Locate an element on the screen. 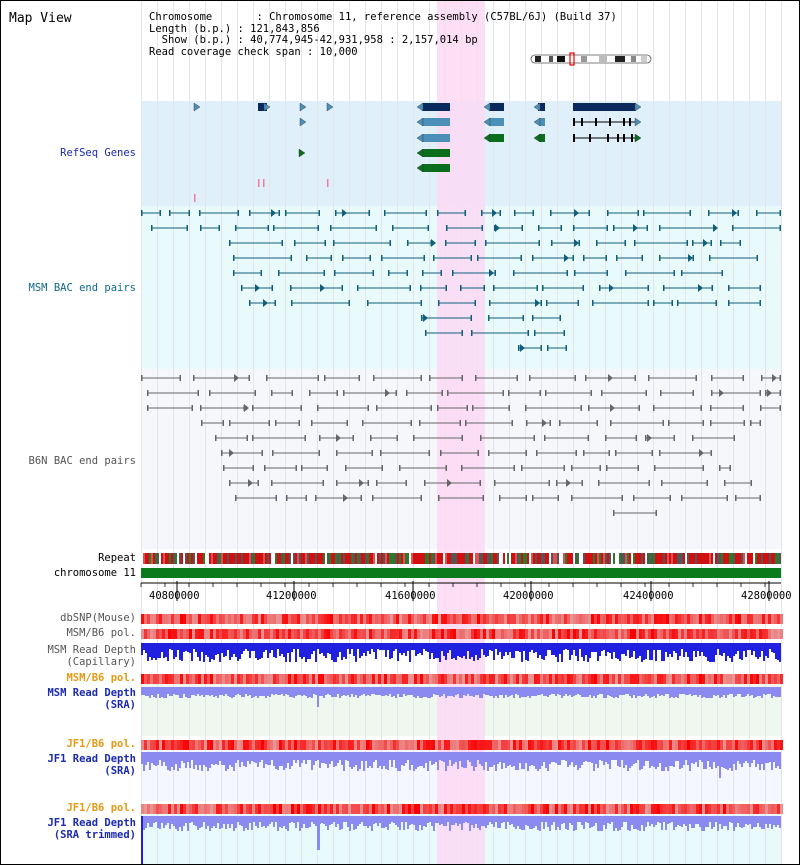 Image resolution: width=800 pixels, height=865 pixels. repeat-track is located at coordinates (461, 558).